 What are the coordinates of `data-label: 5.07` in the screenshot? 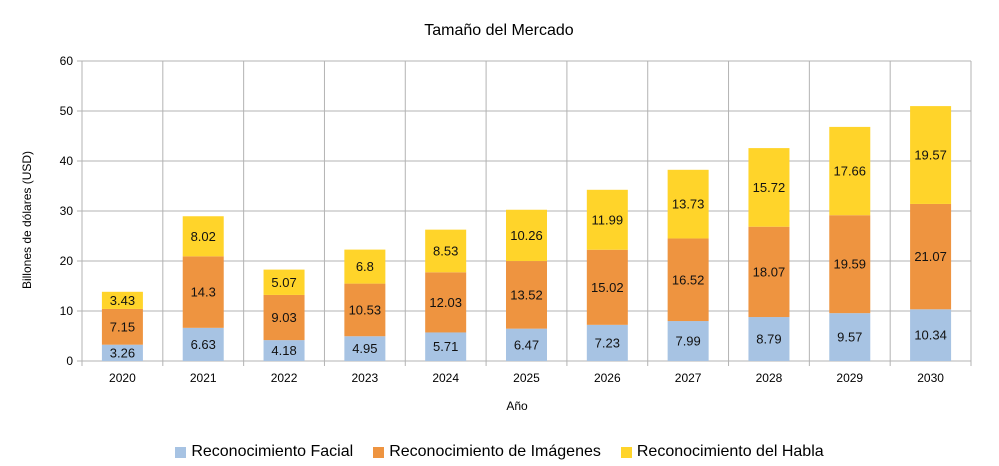 It's located at (283, 282).